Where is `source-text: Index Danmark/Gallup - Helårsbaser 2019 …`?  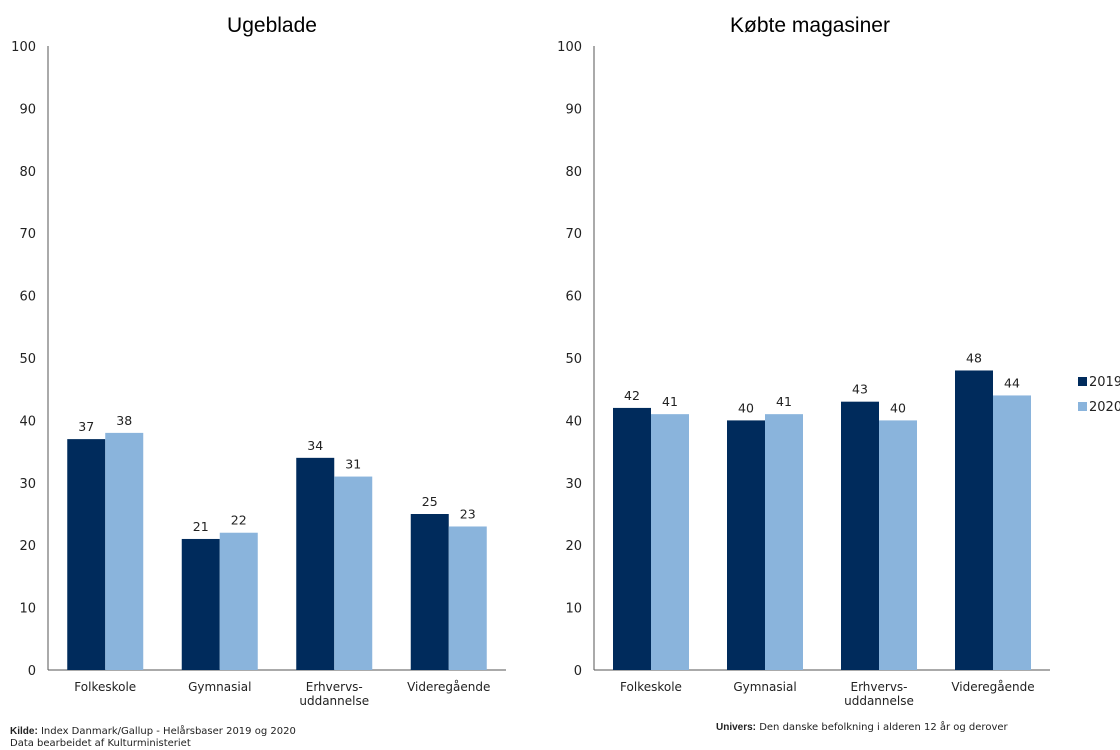 source-text: Index Danmark/Gallup - Helårsbaser 2019 … is located at coordinates (166, 731).